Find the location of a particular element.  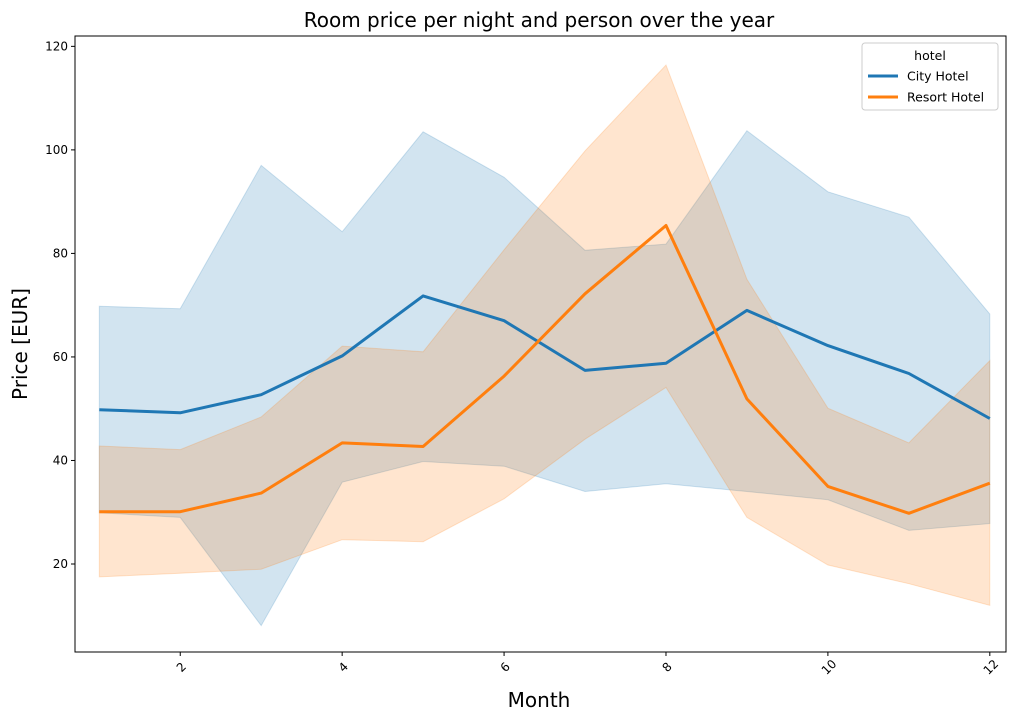

legend-label-1: Resort Hotel is located at coordinates (945, 97).